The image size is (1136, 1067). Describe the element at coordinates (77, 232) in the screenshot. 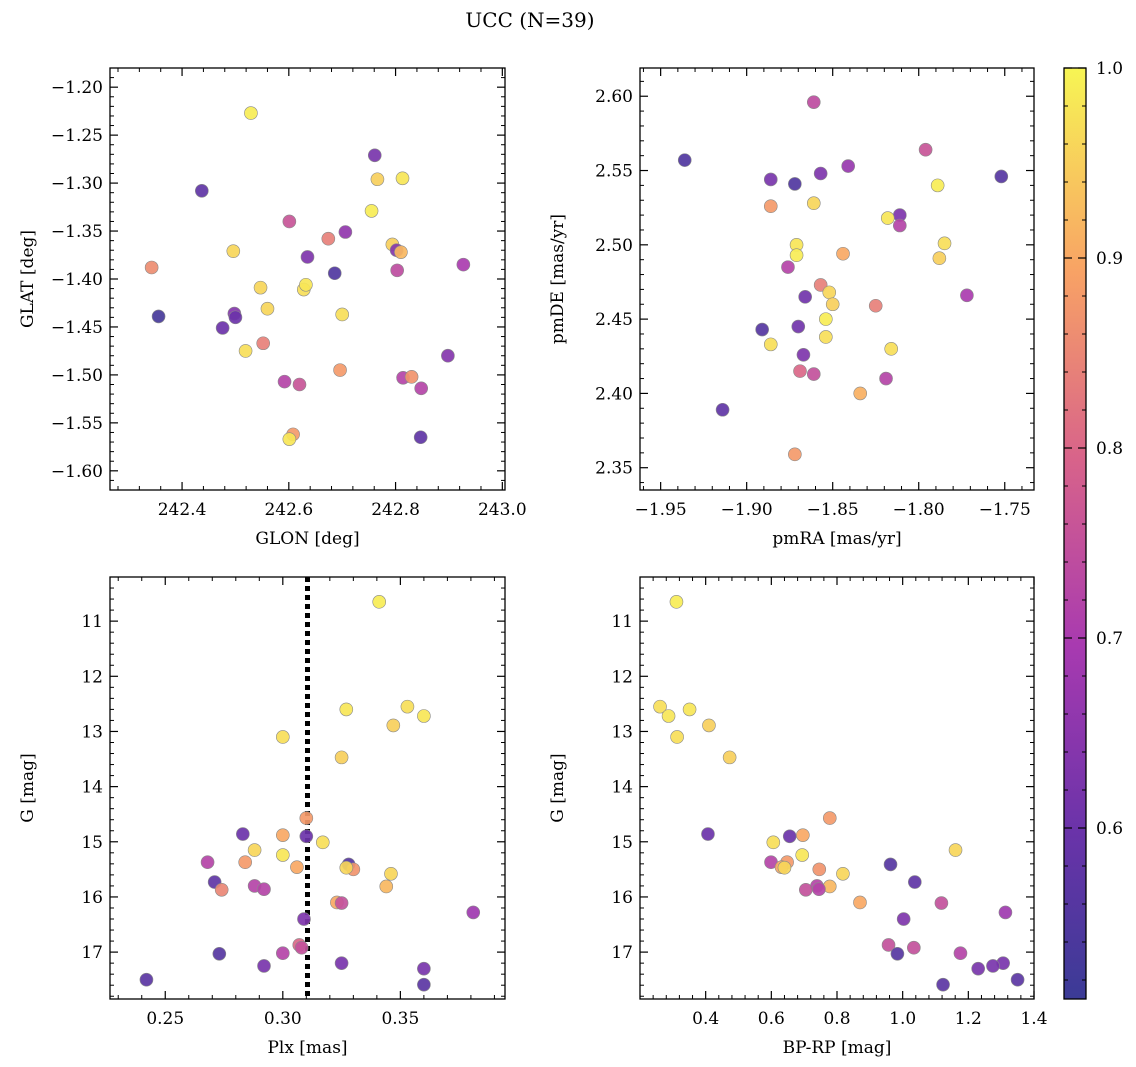

I see `y-tick-label: −1.35` at that location.